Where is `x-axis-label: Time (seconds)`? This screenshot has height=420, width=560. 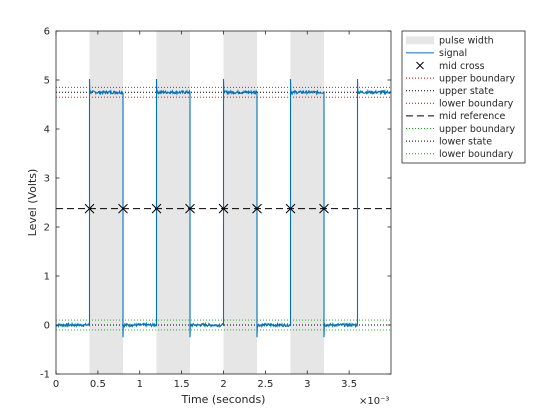
x-axis-label: Time (seconds) is located at coordinates (223, 399).